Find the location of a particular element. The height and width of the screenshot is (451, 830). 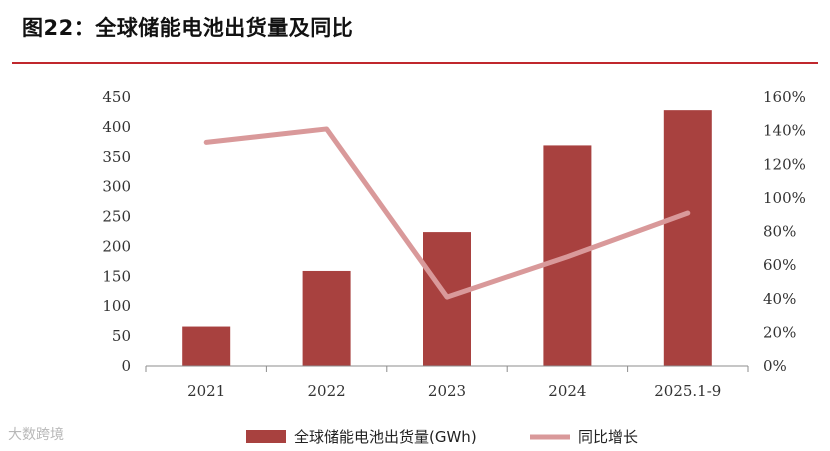

x-tick-label: 2023 is located at coordinates (447, 391).